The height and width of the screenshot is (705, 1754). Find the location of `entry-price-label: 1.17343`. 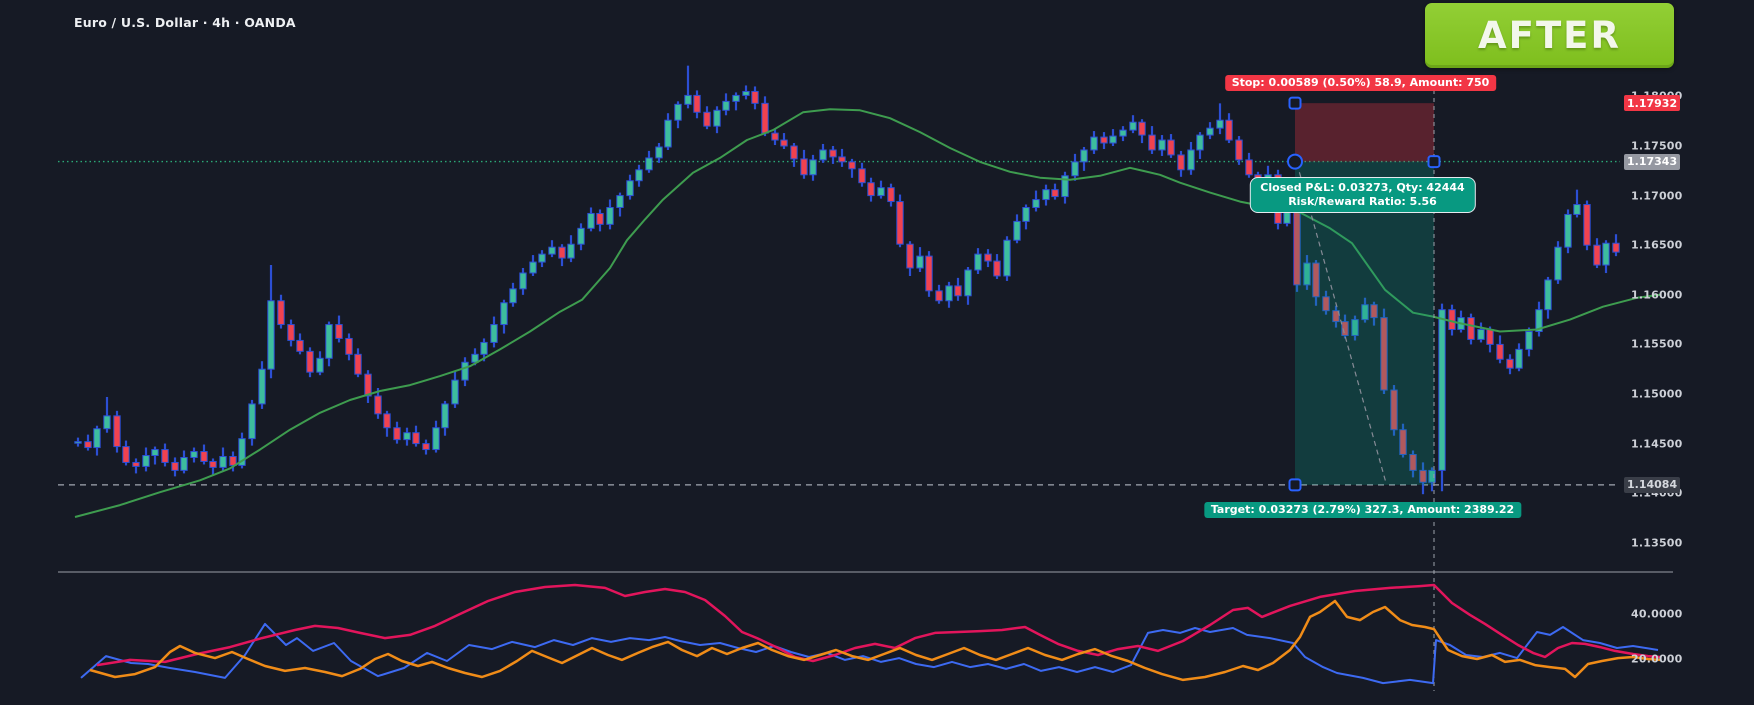

entry-price-label: 1.17343 is located at coordinates (1652, 161).